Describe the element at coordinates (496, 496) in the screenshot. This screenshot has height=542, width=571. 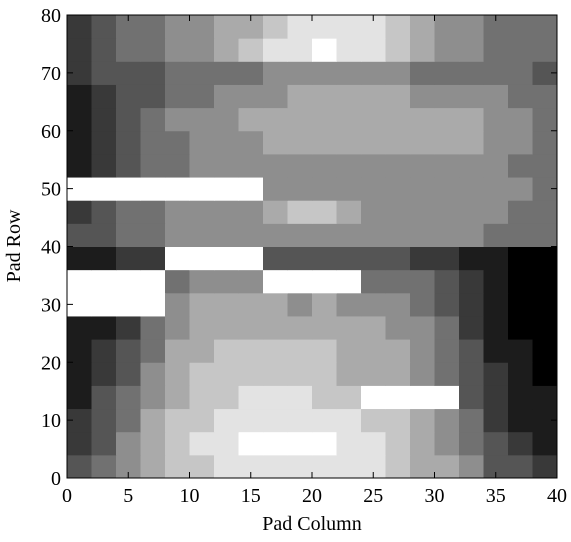
I see `x-tick-label: 35` at that location.